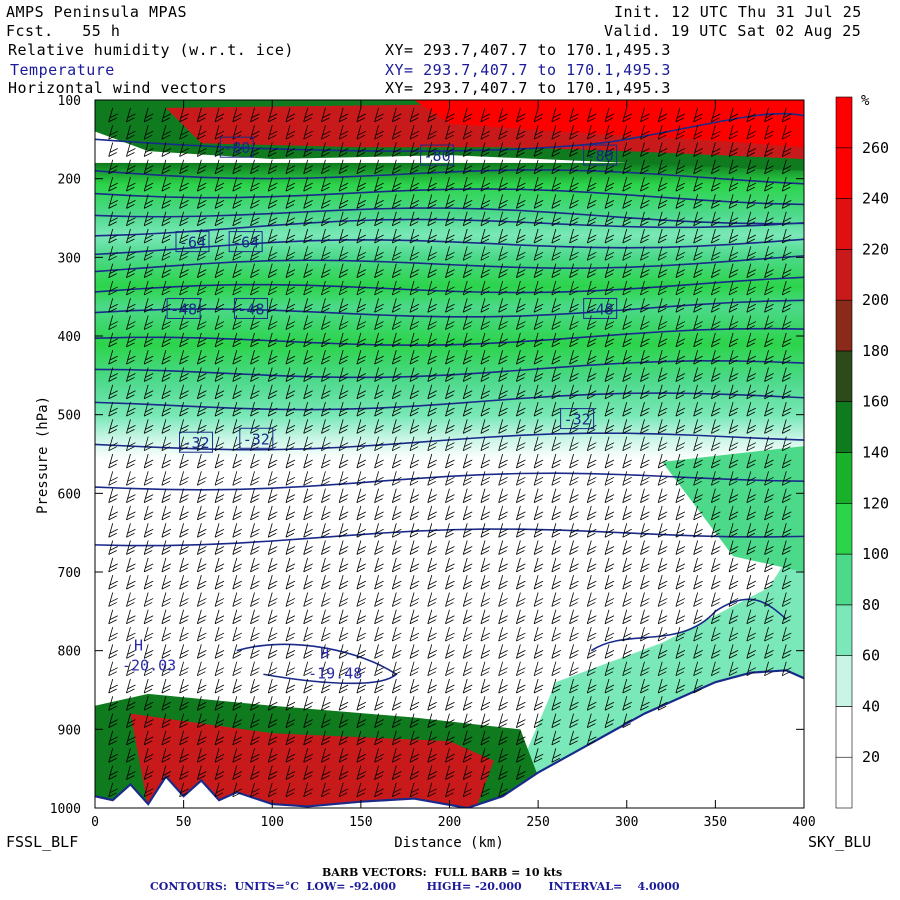  What do you see at coordinates (449, 247) in the screenshot?
I see `temperature-contour` at bounding box center [449, 247].